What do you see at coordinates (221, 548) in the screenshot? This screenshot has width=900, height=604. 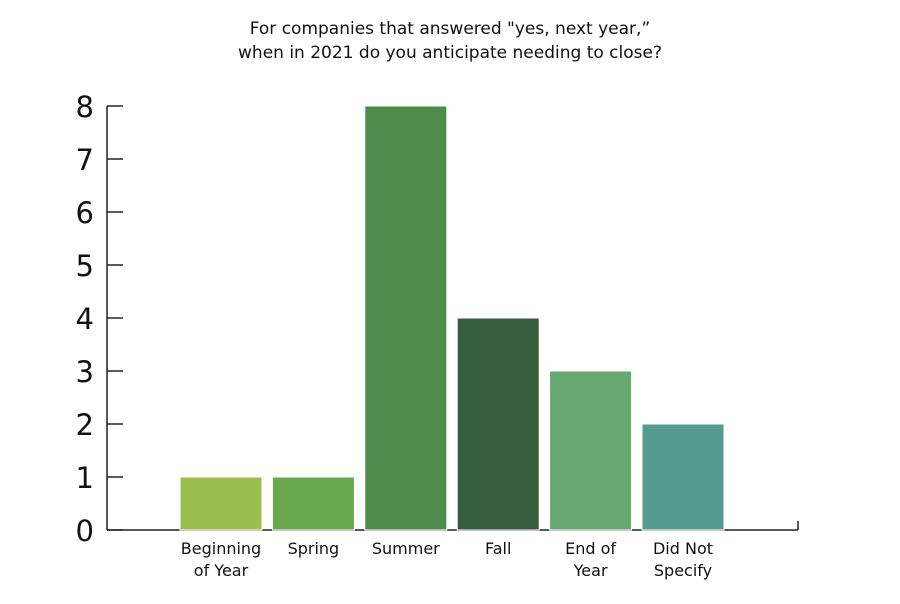 I see `x-tick-label-line: Beginning` at bounding box center [221, 548].